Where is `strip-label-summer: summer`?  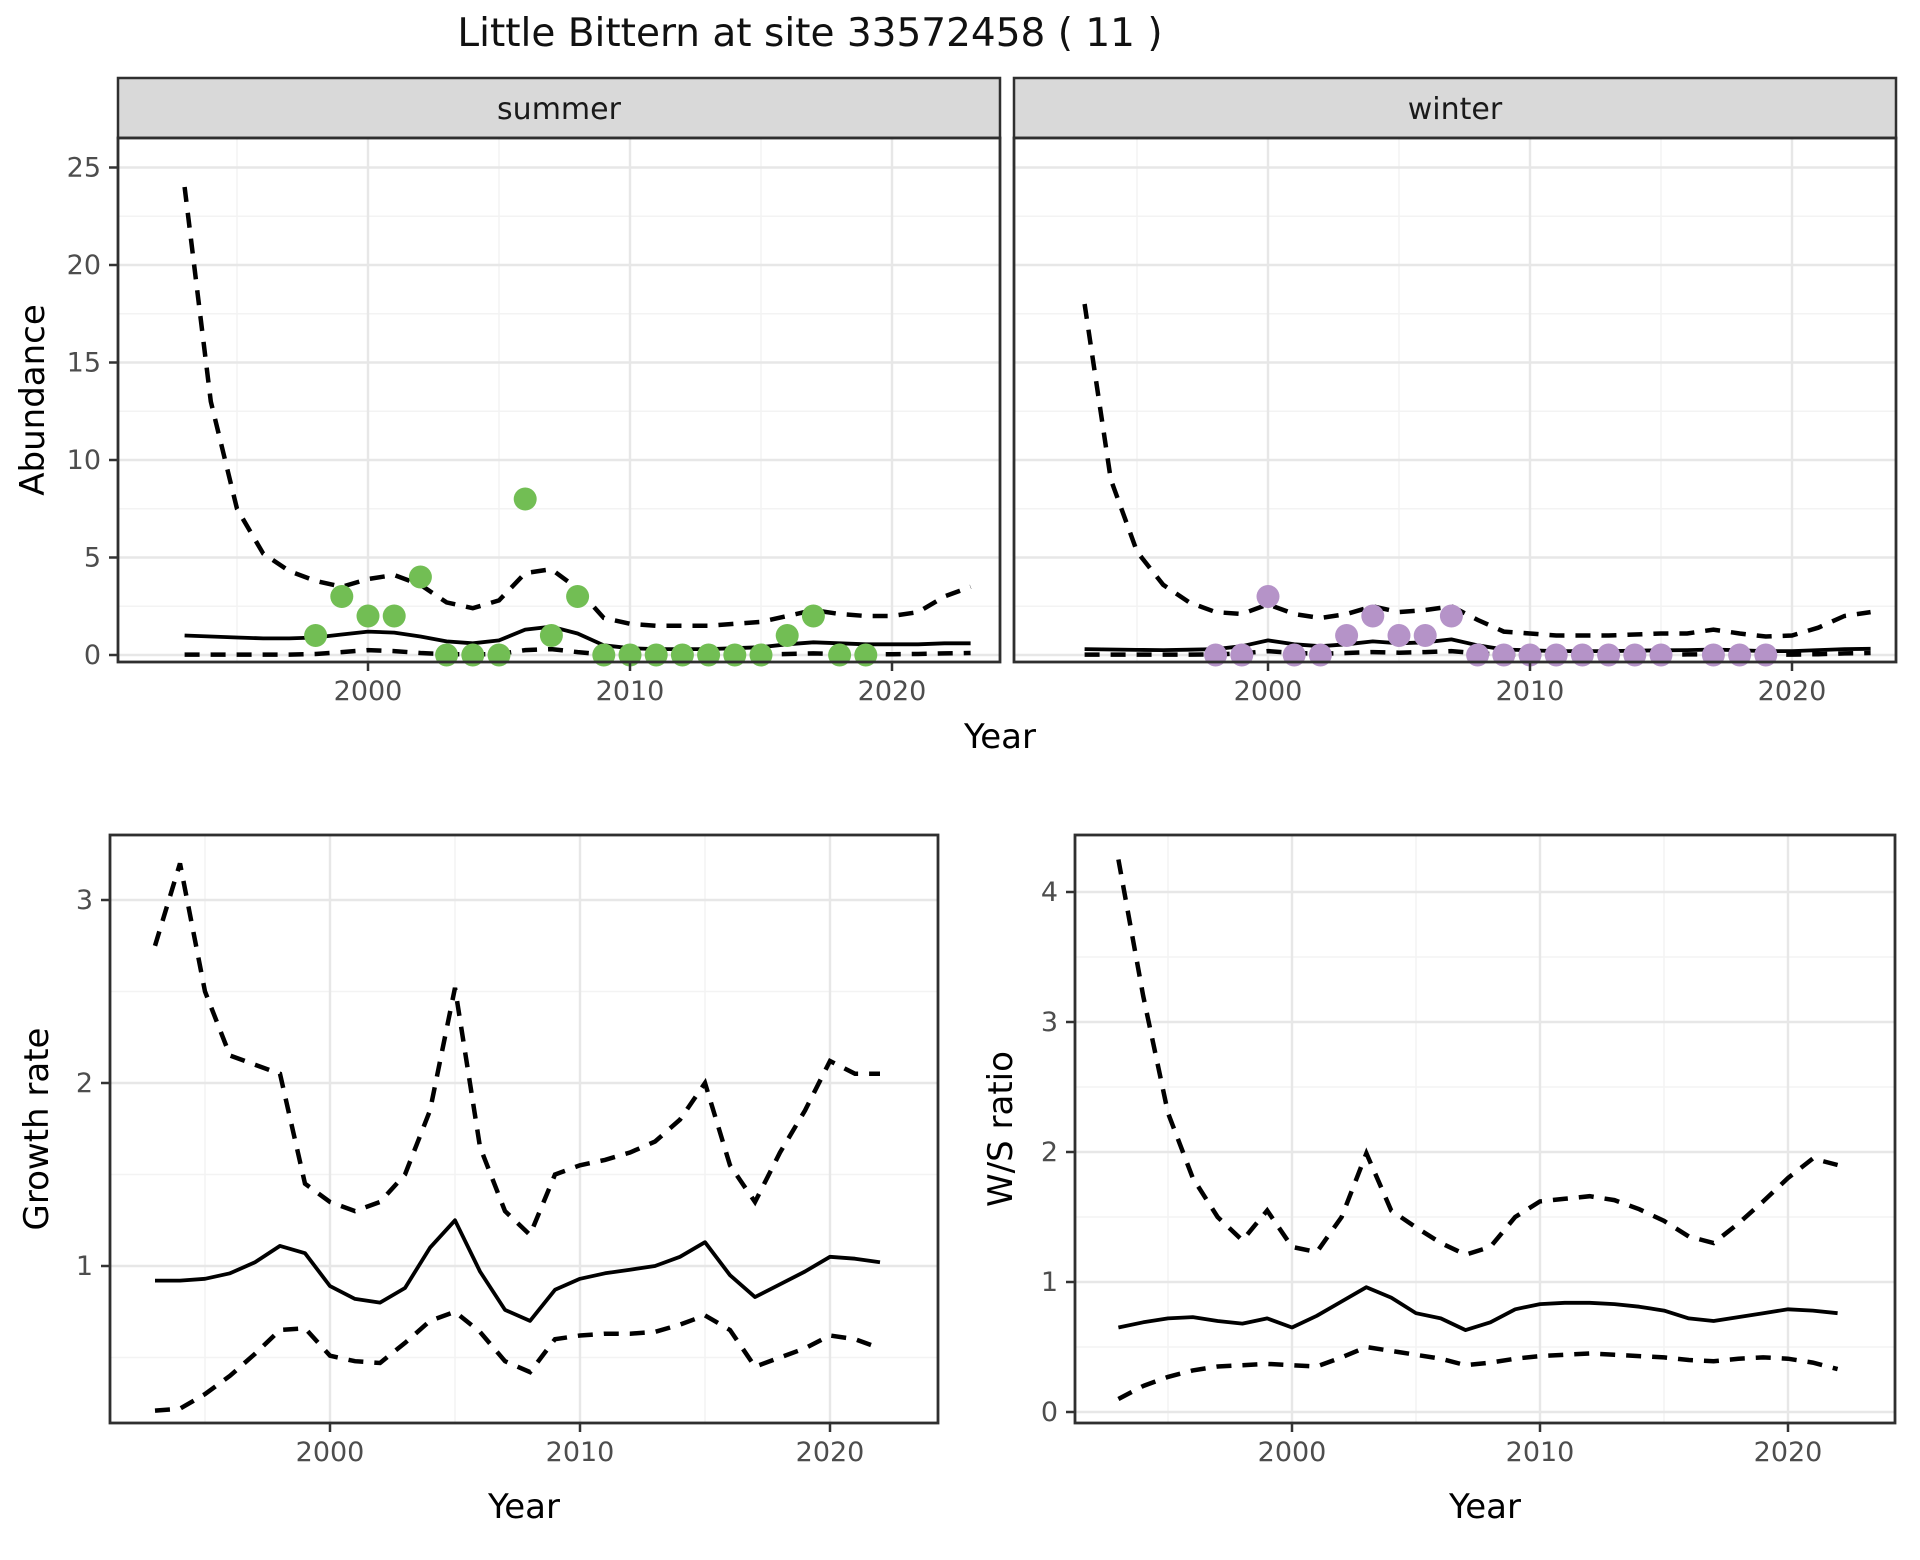 strip-label-summer: summer is located at coordinates (559, 109).